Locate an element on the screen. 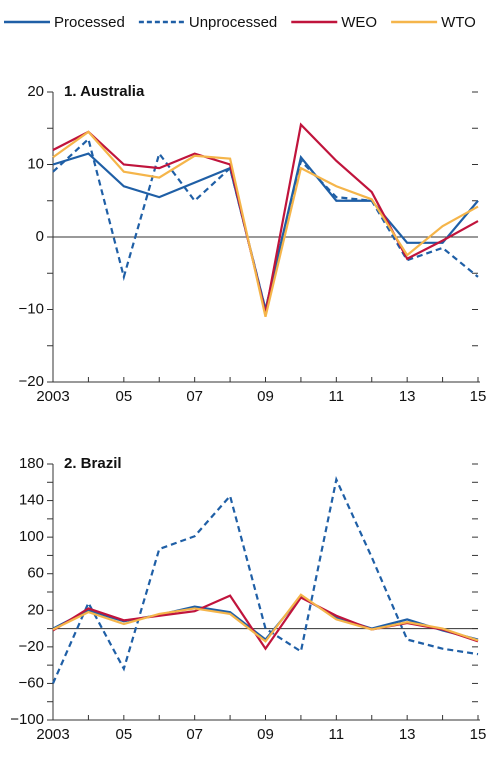  y-tick-label: −10 is located at coordinates (31, 308).